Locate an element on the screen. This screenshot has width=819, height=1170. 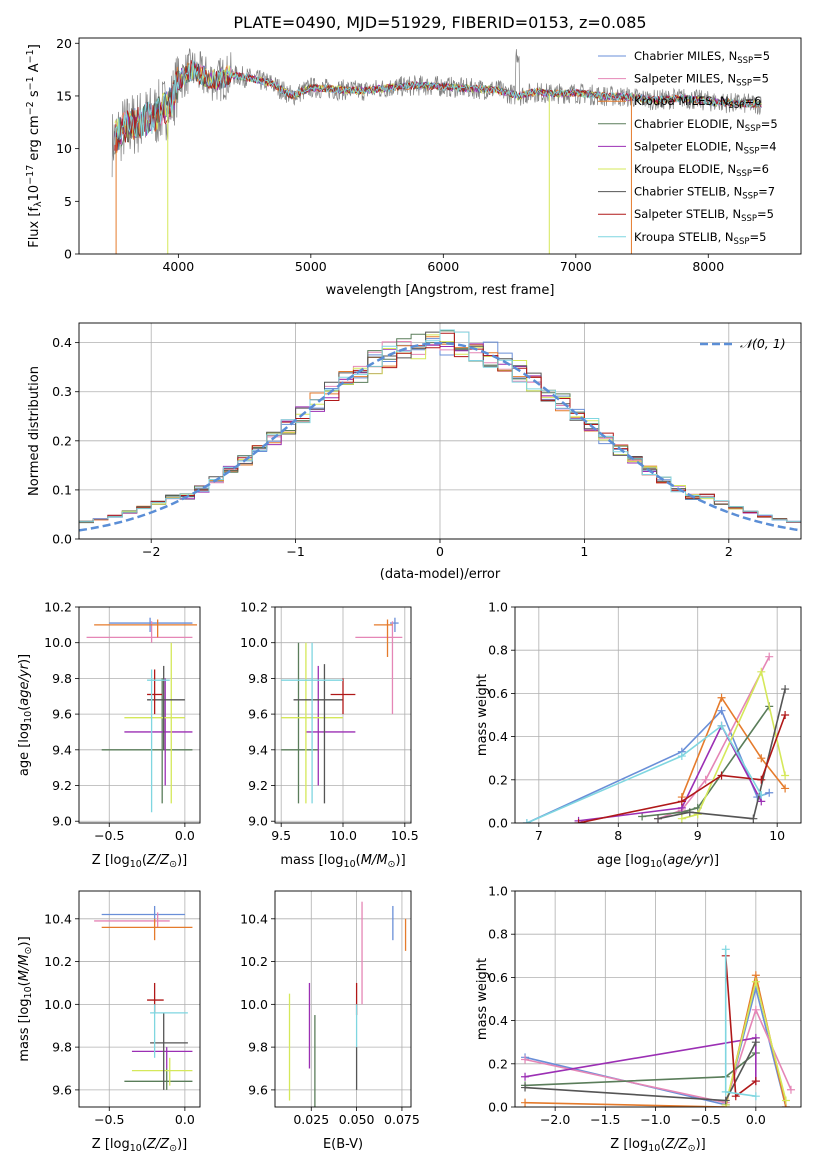
y-tick-label: 0.3 is located at coordinates (62, 391).